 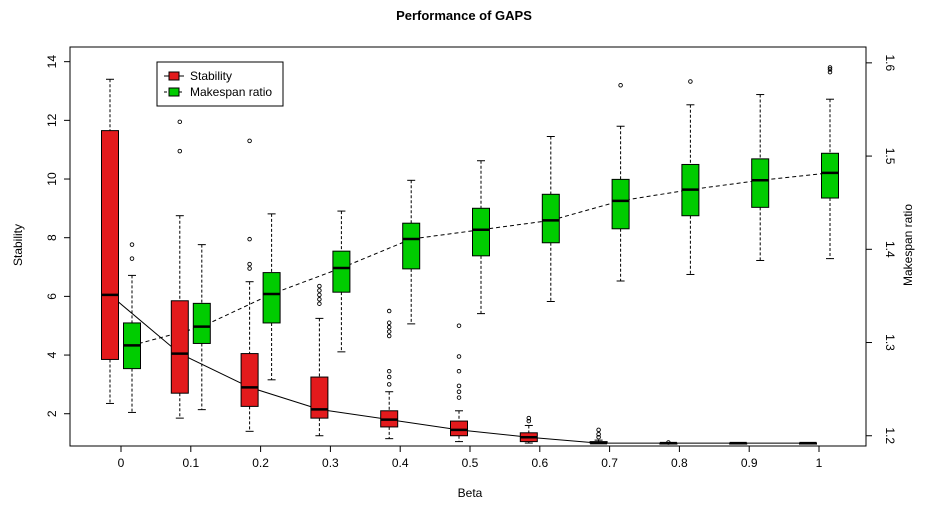 I want to click on x-tick-label: 0, so click(x=121, y=463).